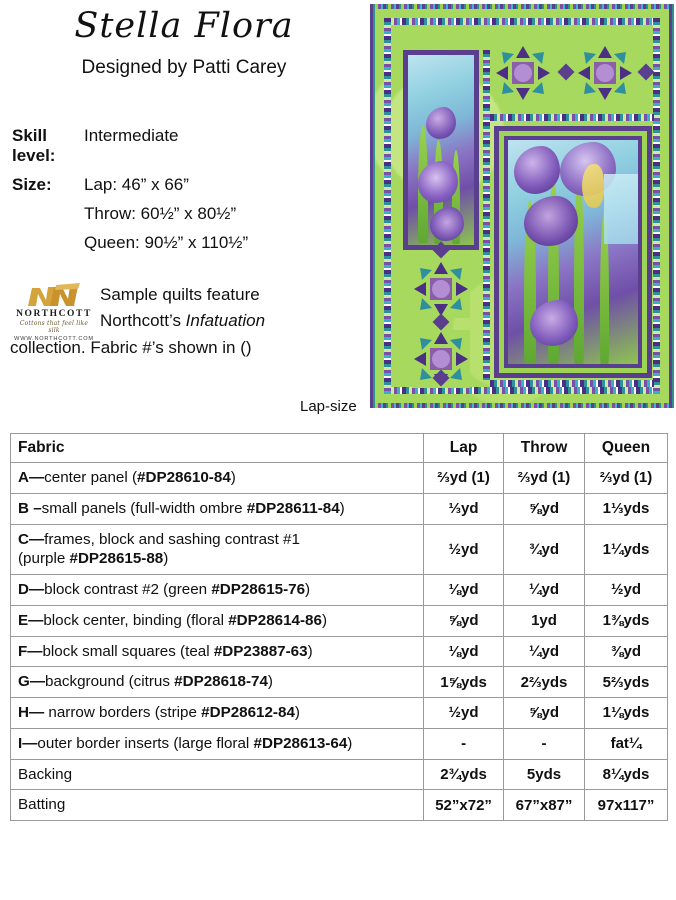 Image resolution: width=676 pixels, height=900 pixels. I want to click on fabric-description-cell: G—background (citrus #DP28618-74), so click(217, 682).